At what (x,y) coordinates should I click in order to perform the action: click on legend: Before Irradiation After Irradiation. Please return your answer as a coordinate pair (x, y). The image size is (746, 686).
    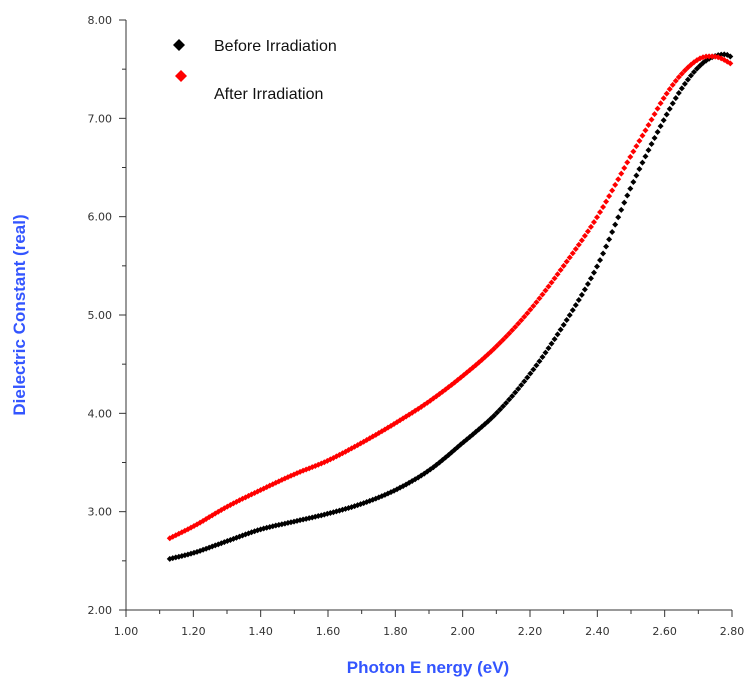
    Looking at the image, I should click on (255, 70).